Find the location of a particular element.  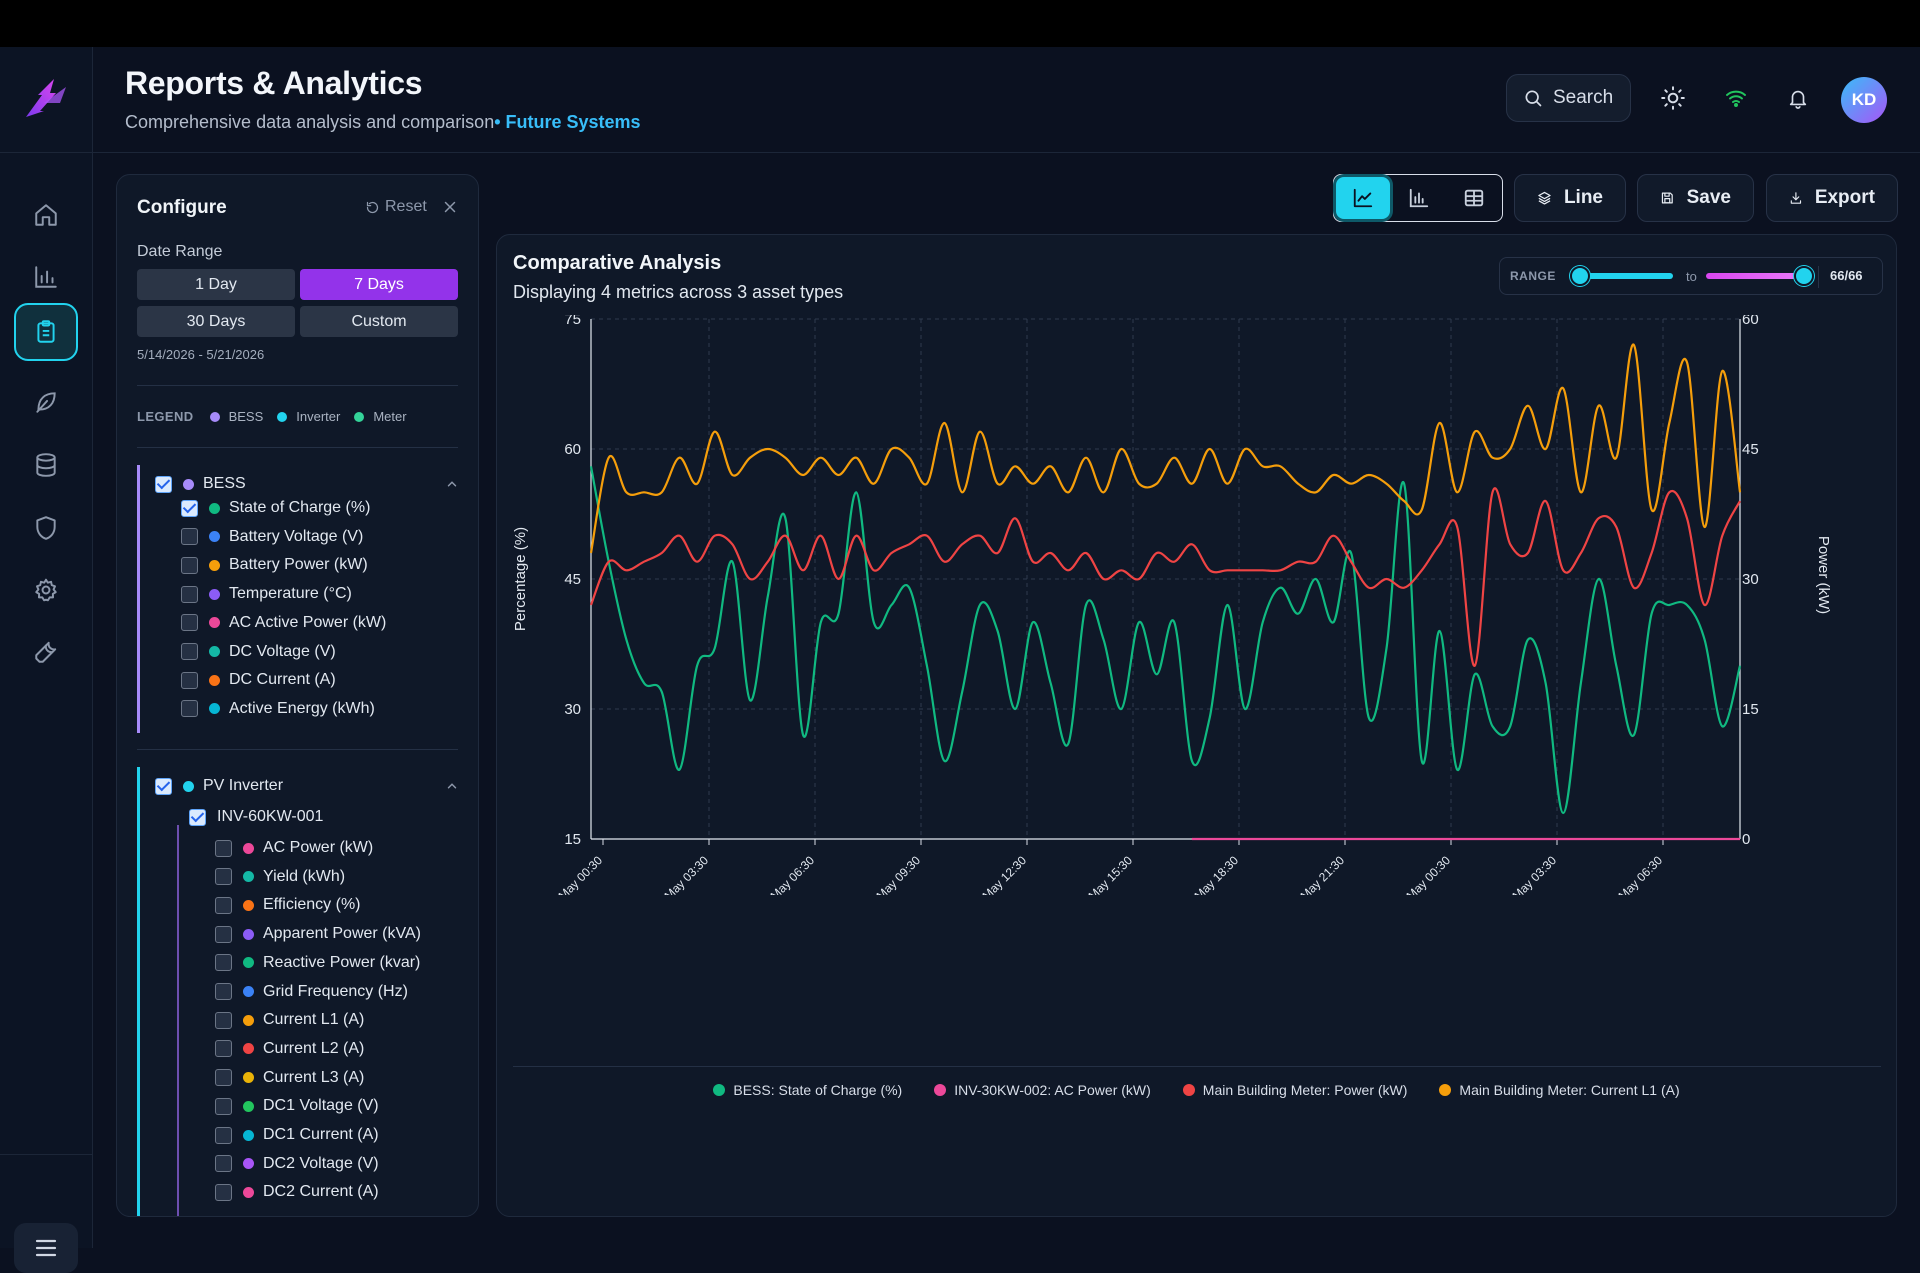

date-option-7-days: 7 Days is located at coordinates (379, 284).